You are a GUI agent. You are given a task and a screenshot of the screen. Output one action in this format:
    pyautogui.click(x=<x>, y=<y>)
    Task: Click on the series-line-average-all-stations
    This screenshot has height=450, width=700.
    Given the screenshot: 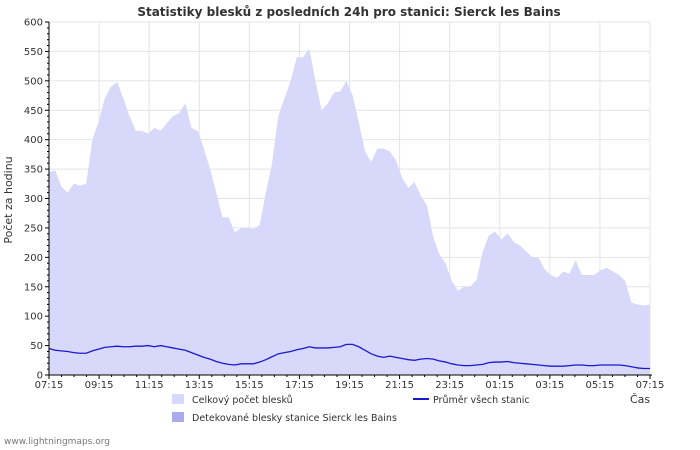 What is the action you would take?
    pyautogui.click(x=349, y=356)
    